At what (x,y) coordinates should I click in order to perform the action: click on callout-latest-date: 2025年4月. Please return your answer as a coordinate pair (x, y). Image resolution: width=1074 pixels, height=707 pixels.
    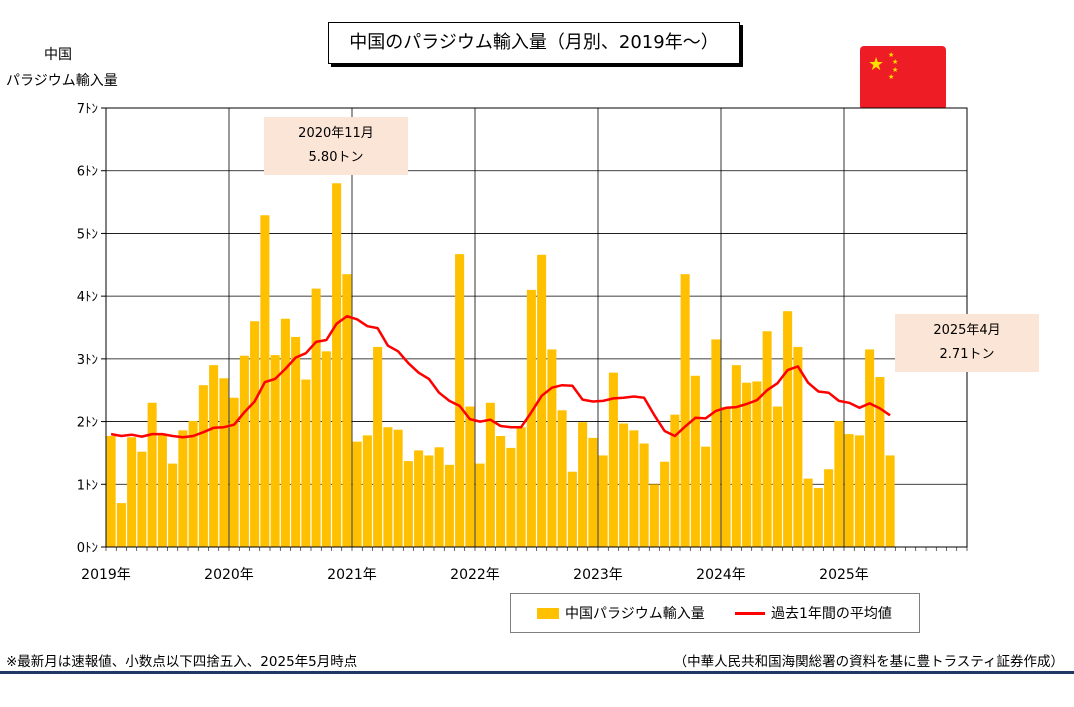
    Looking at the image, I should click on (967, 330).